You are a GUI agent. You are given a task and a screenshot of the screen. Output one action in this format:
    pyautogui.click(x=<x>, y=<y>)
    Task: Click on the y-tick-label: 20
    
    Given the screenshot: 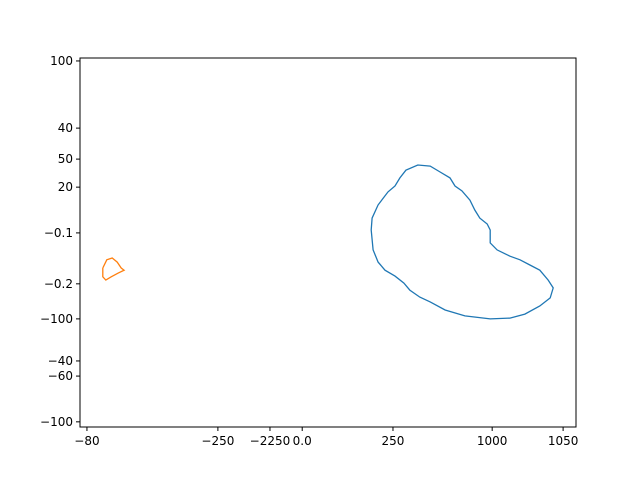 What is the action you would take?
    pyautogui.click(x=65, y=187)
    